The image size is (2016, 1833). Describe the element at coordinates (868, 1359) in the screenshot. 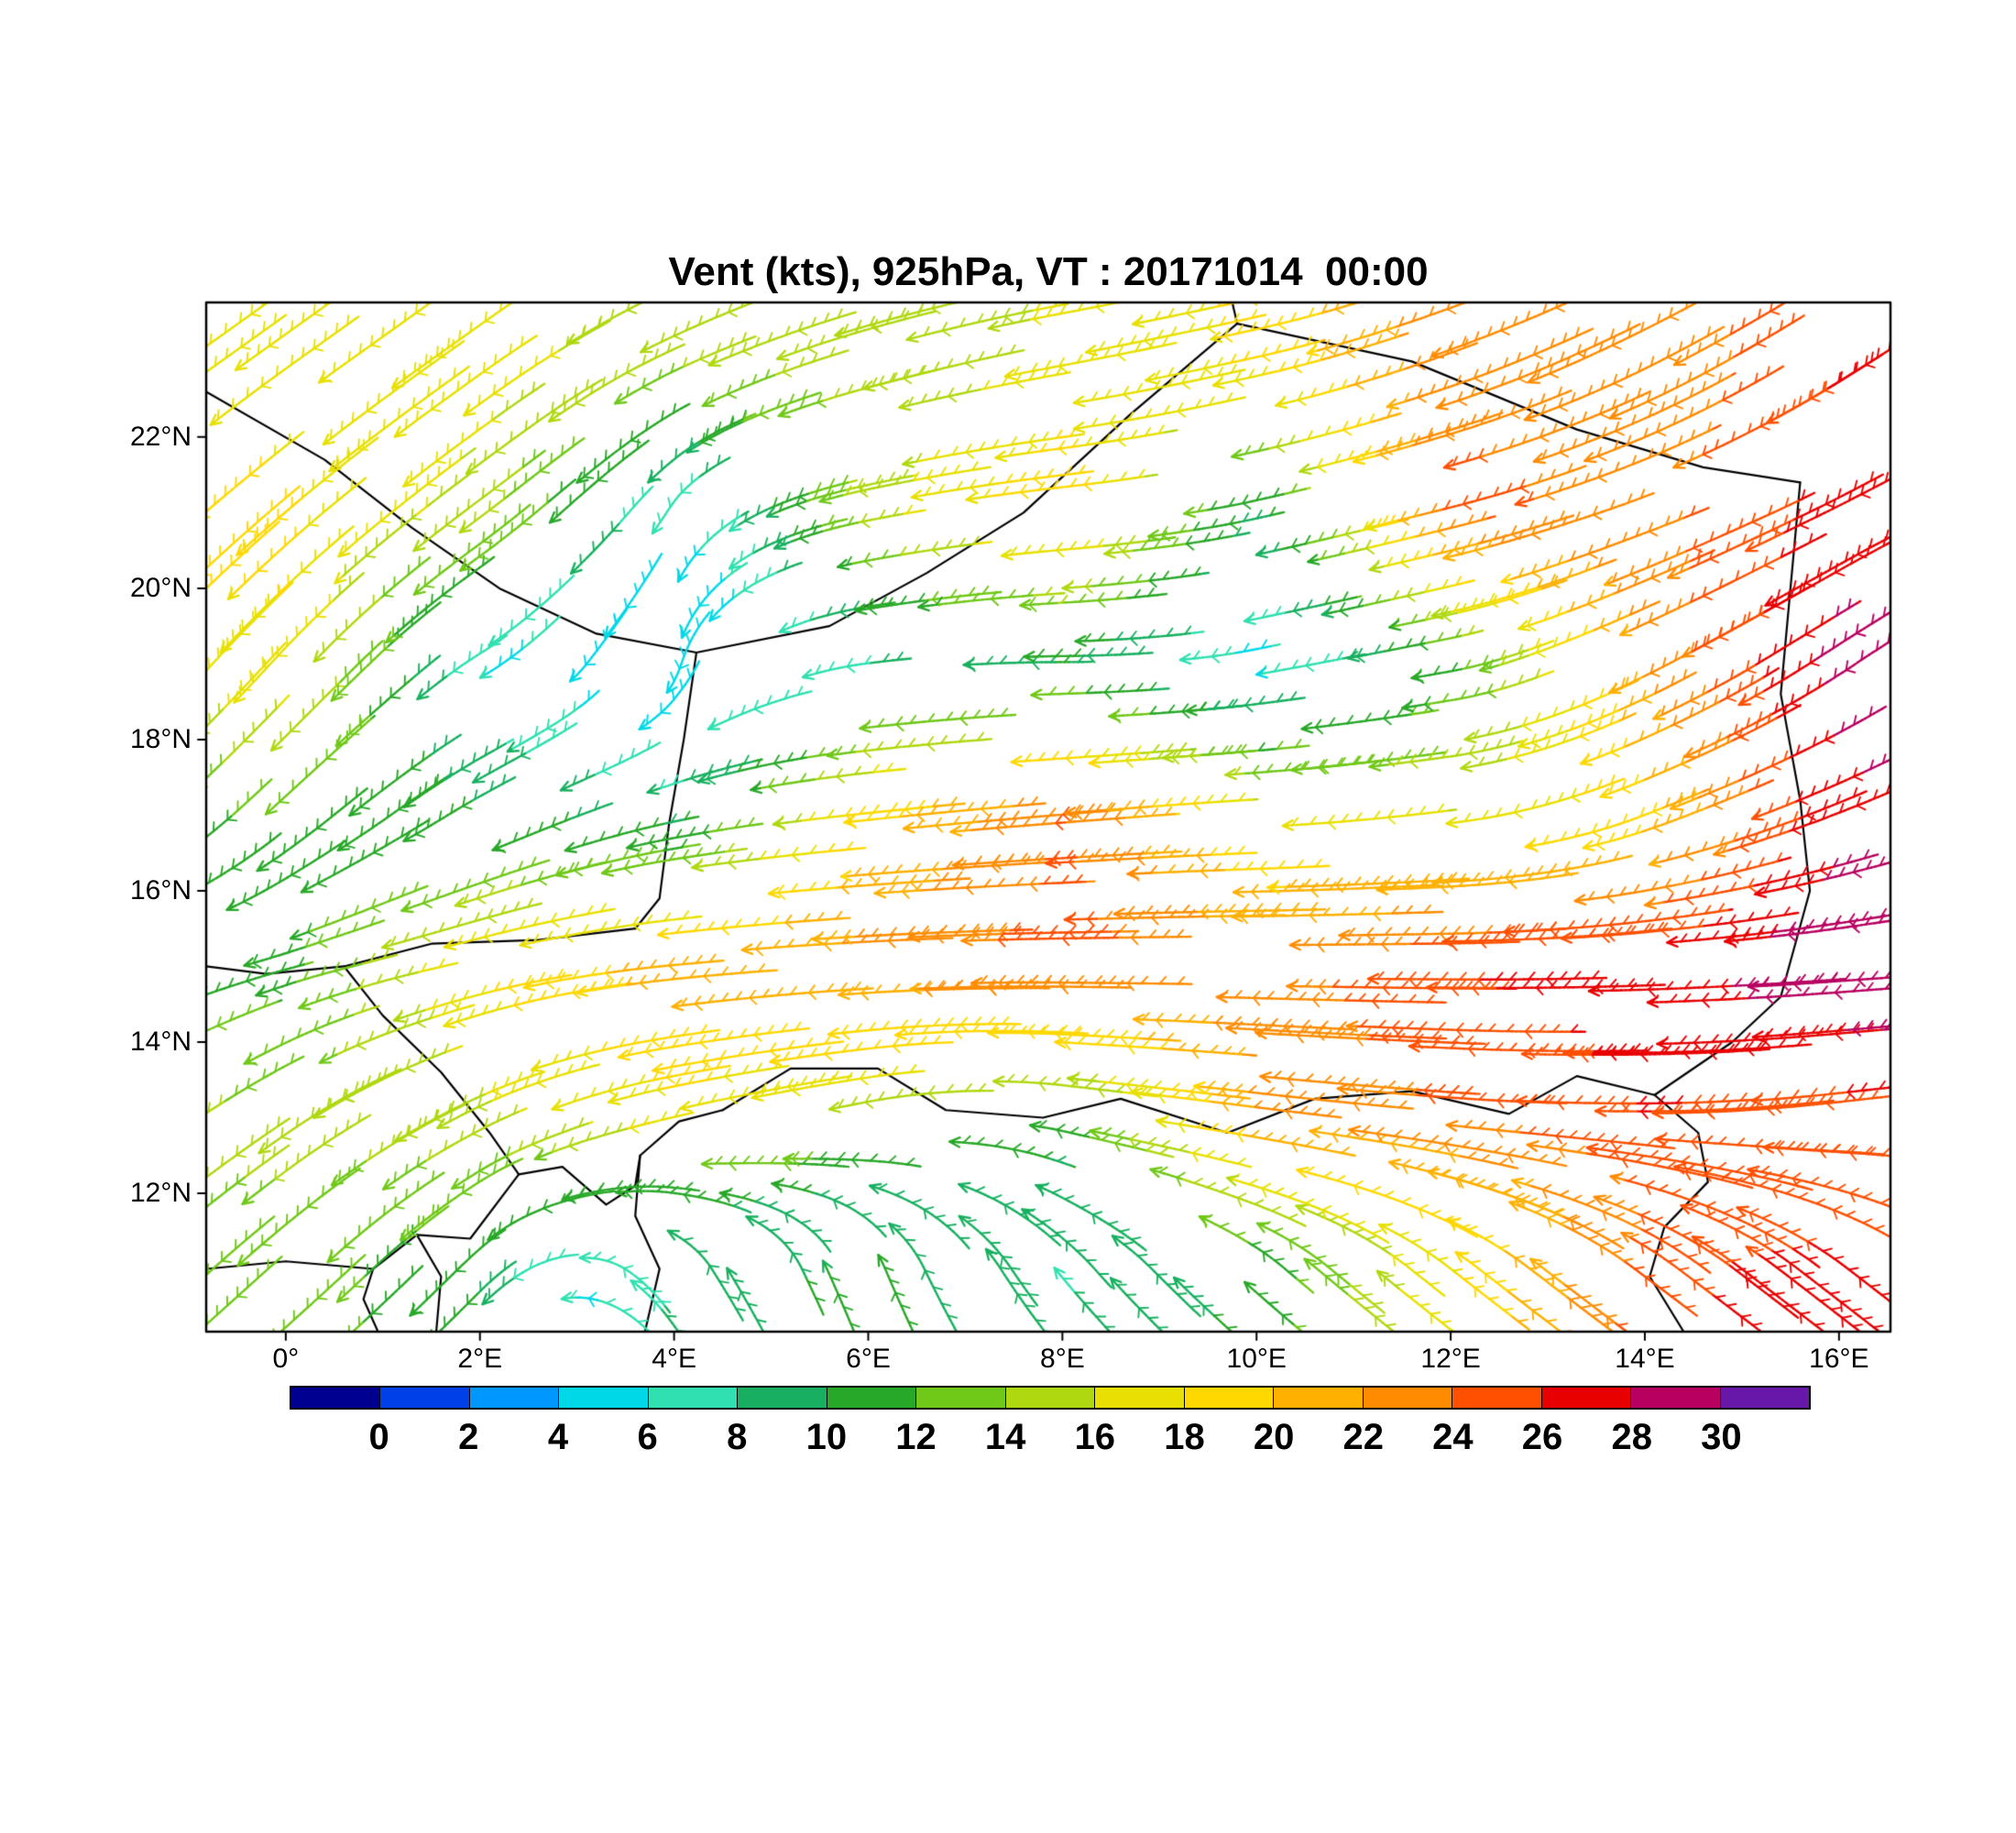

I see `x-axis-tick-label: 6°E` at that location.